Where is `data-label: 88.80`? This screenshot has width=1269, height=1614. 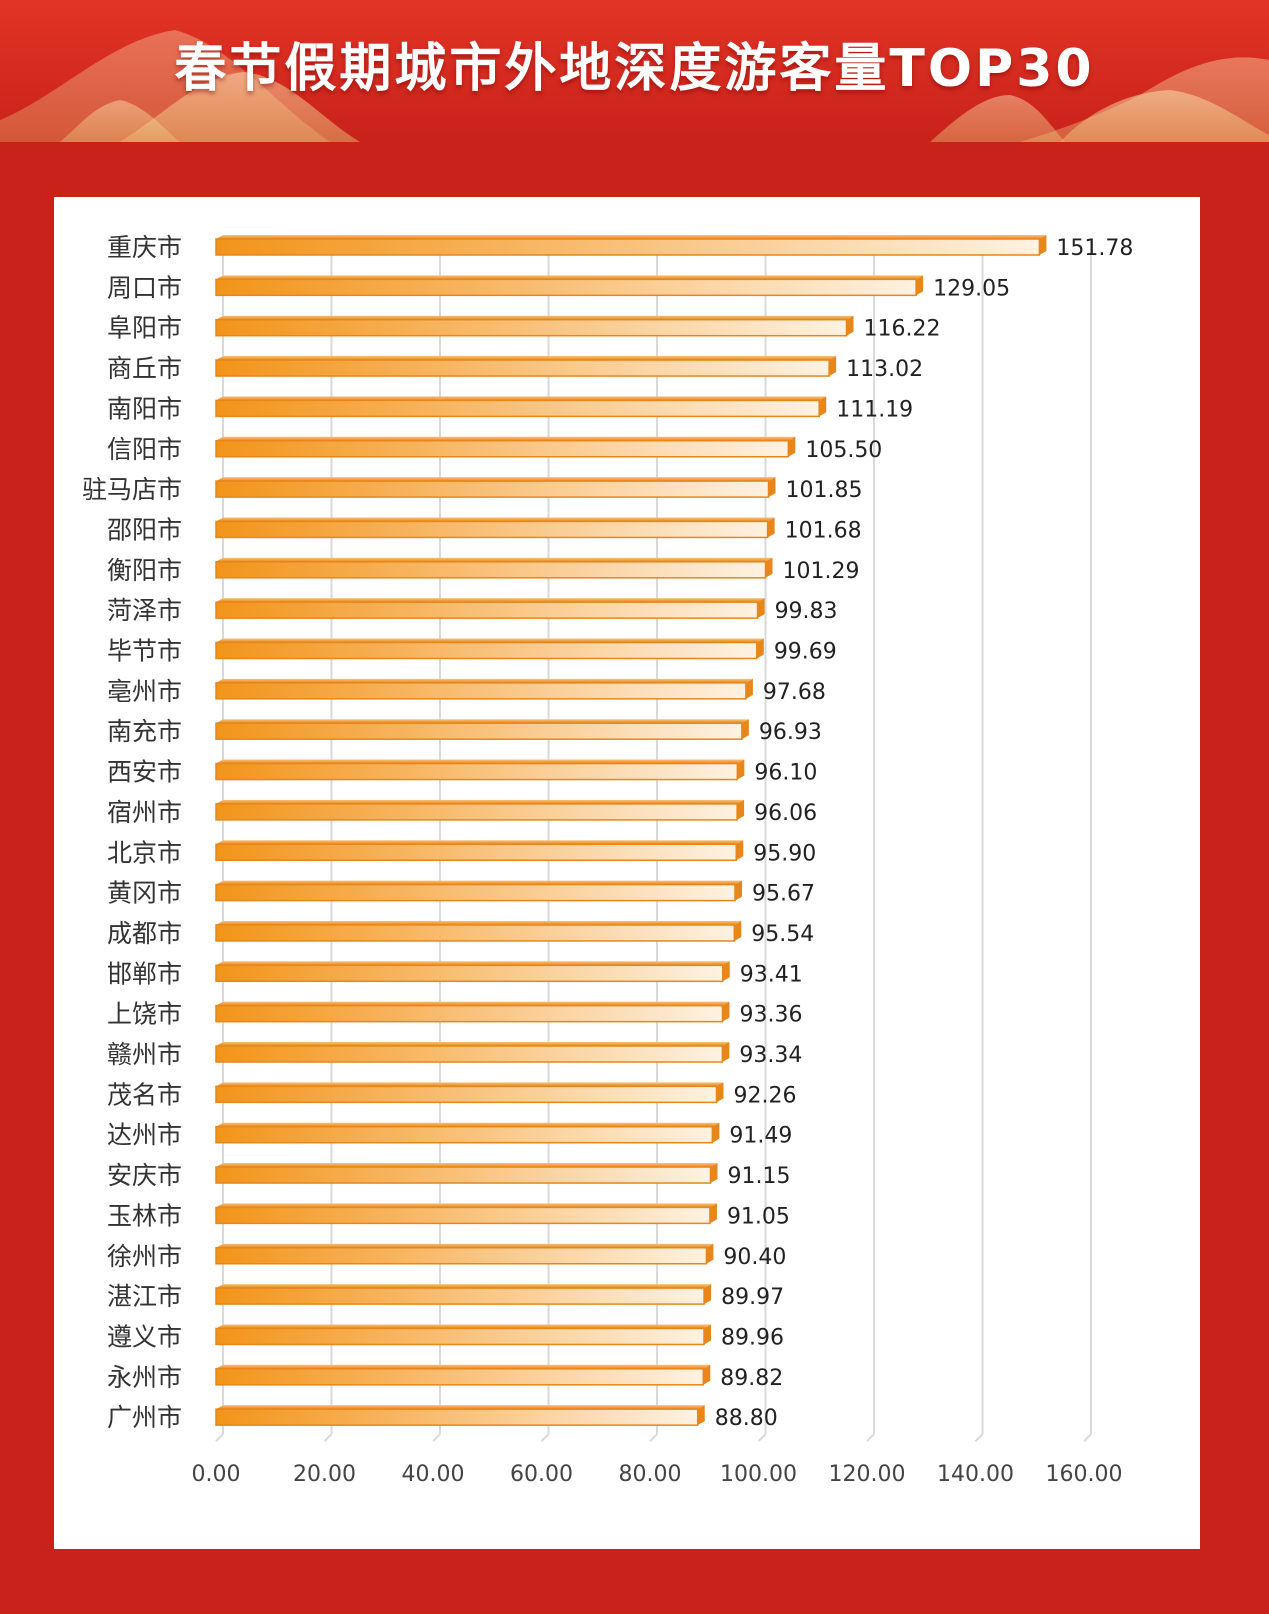
data-label: 88.80 is located at coordinates (746, 1418).